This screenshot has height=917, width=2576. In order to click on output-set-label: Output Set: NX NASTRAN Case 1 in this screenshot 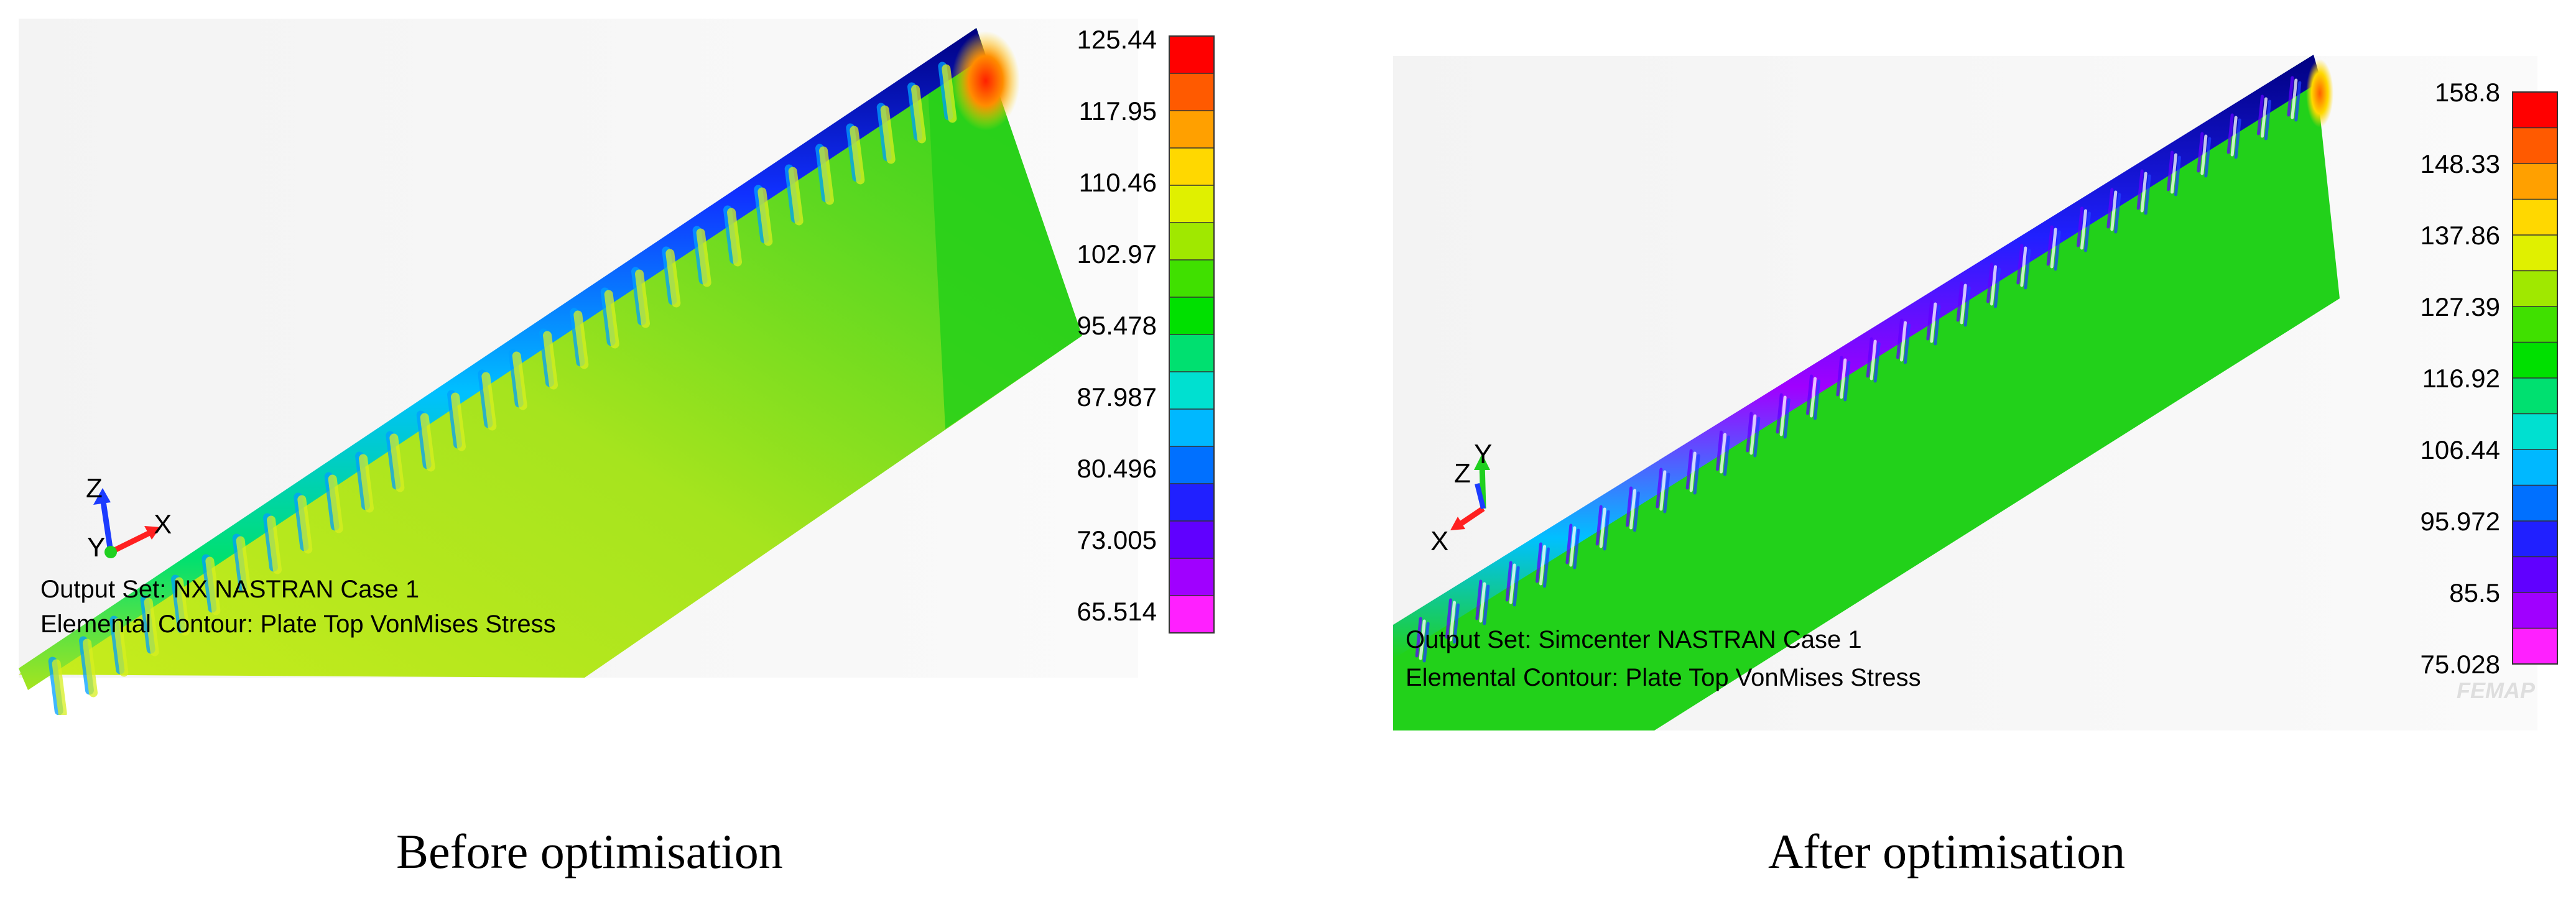, I will do `click(230, 589)`.